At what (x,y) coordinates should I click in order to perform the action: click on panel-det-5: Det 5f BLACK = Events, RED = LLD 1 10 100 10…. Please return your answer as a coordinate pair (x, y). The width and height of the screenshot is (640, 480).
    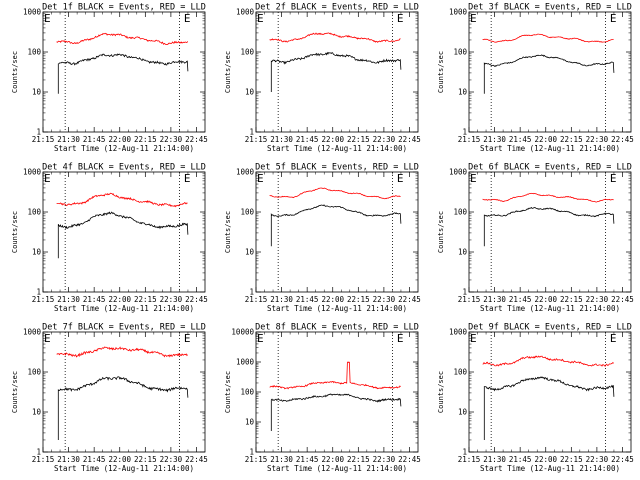
    Looking at the image, I should click on (322, 238).